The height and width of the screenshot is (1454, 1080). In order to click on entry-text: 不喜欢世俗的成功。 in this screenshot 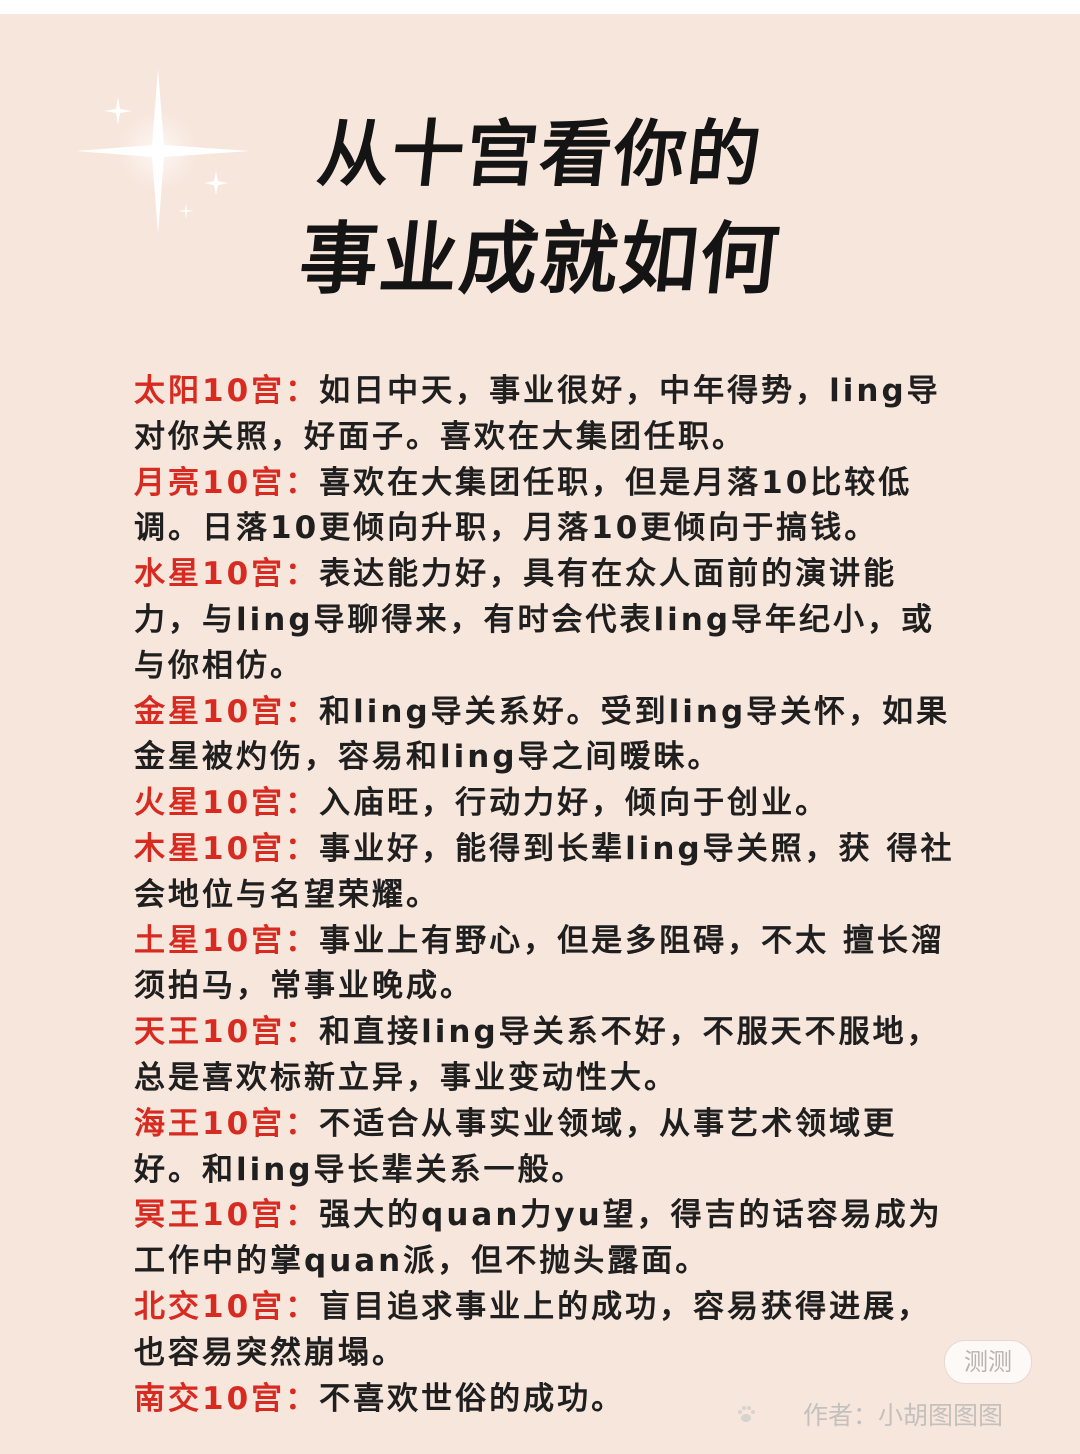, I will do `click(472, 1398)`.